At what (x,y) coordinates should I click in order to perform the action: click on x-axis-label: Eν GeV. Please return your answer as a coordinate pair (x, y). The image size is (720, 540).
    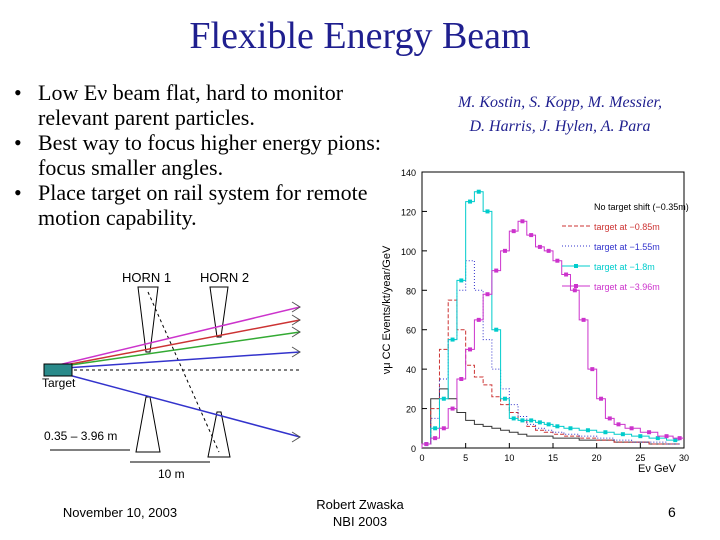
    Looking at the image, I should click on (657, 469).